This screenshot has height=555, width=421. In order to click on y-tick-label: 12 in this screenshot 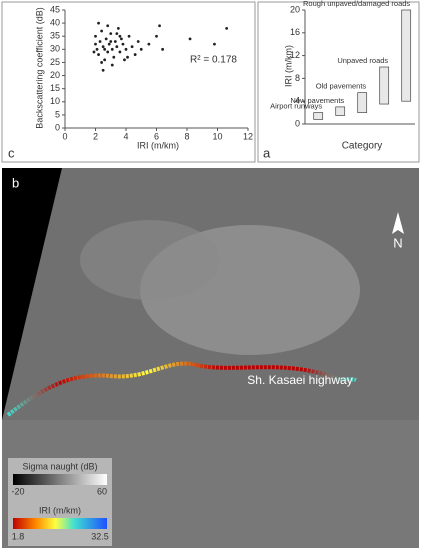, I will do `click(295, 55)`.